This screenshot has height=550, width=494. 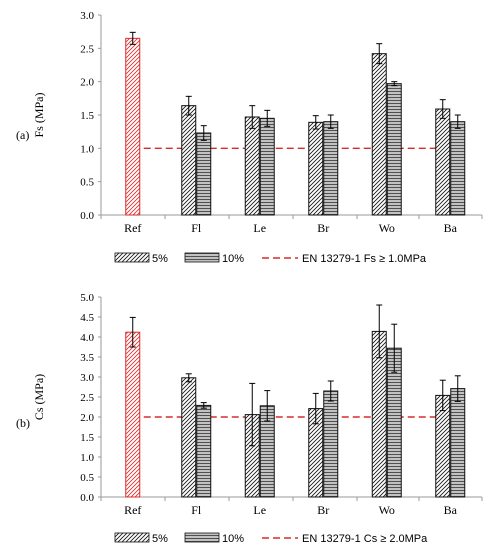 What do you see at coordinates (87, 298) in the screenshot?
I see `y-tick-label: 5.0` at bounding box center [87, 298].